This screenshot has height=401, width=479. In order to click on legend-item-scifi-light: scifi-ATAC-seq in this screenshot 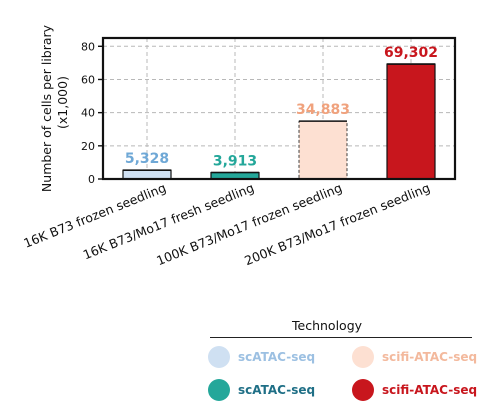, I will do `click(414, 357)`.